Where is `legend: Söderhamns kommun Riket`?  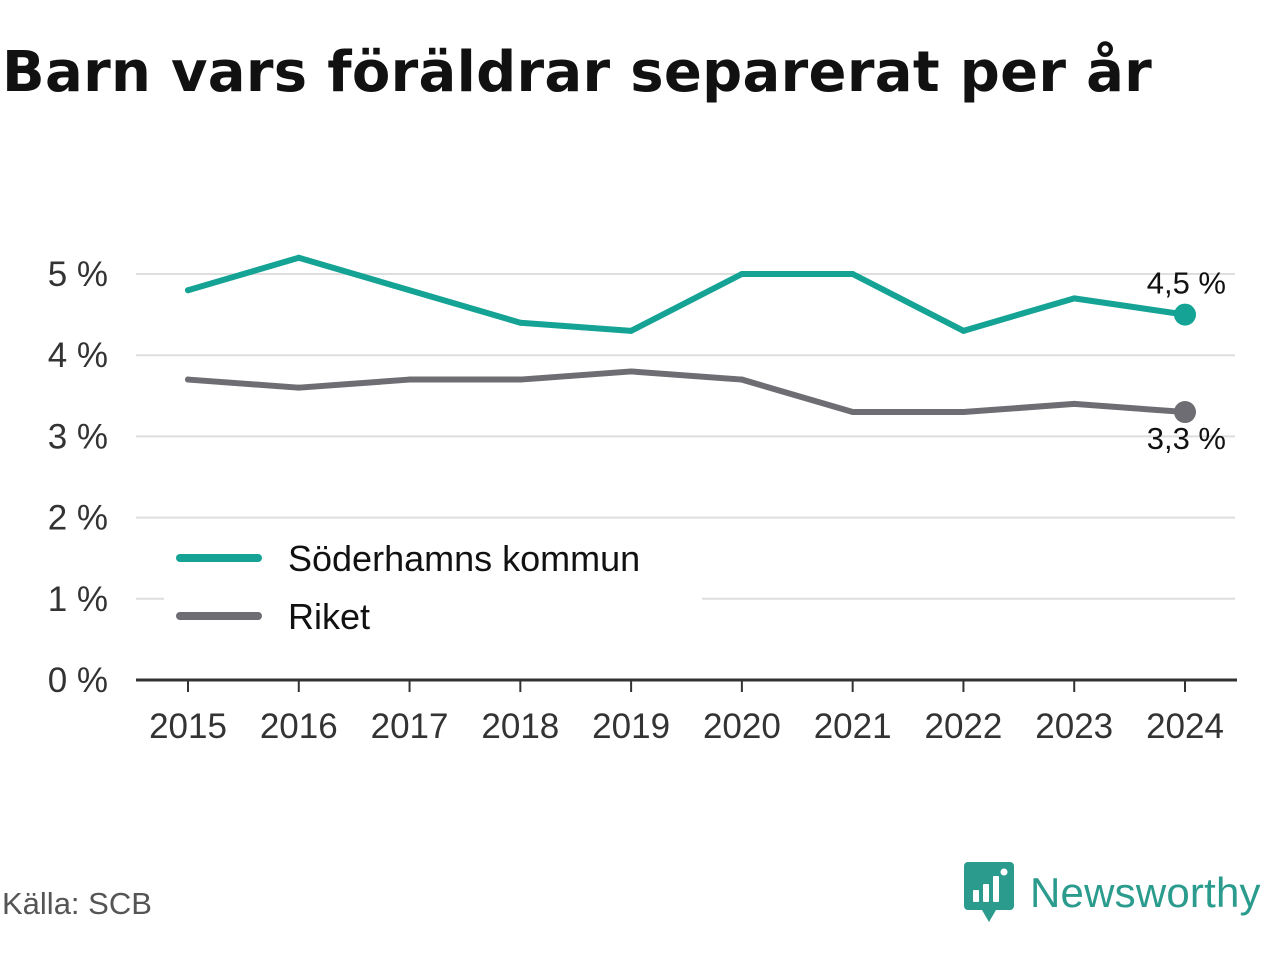
legend: Söderhamns kommun Riket is located at coordinates (433, 587).